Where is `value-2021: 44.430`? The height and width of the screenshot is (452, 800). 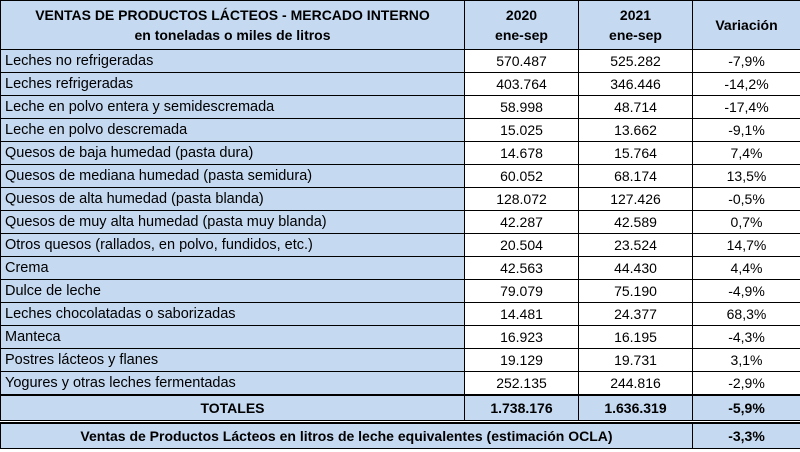 value-2021: 44.430 is located at coordinates (635, 268).